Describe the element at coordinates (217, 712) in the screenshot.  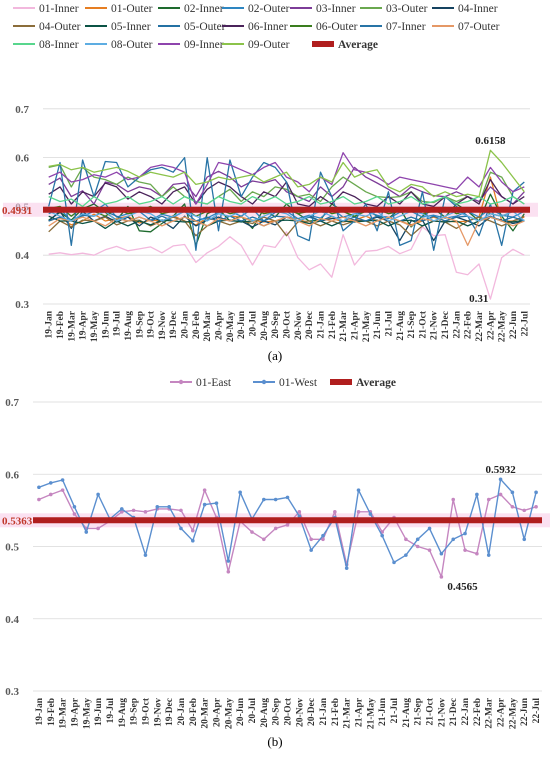
I see `x-tick-label: 20-Apr` at that location.